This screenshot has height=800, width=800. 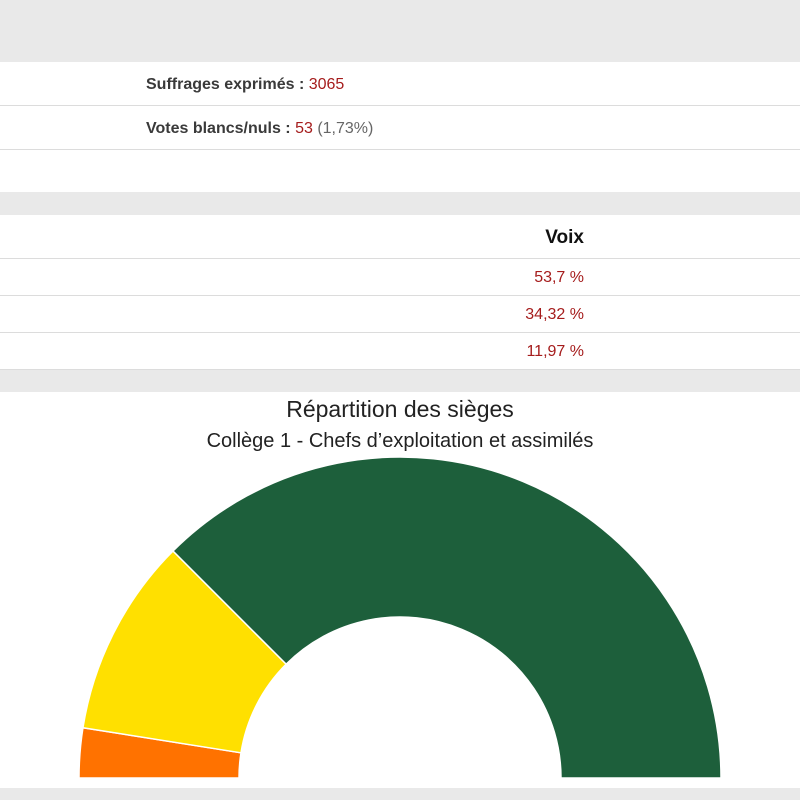 I want to click on suffrages-value: 3065, so click(x=326, y=84).